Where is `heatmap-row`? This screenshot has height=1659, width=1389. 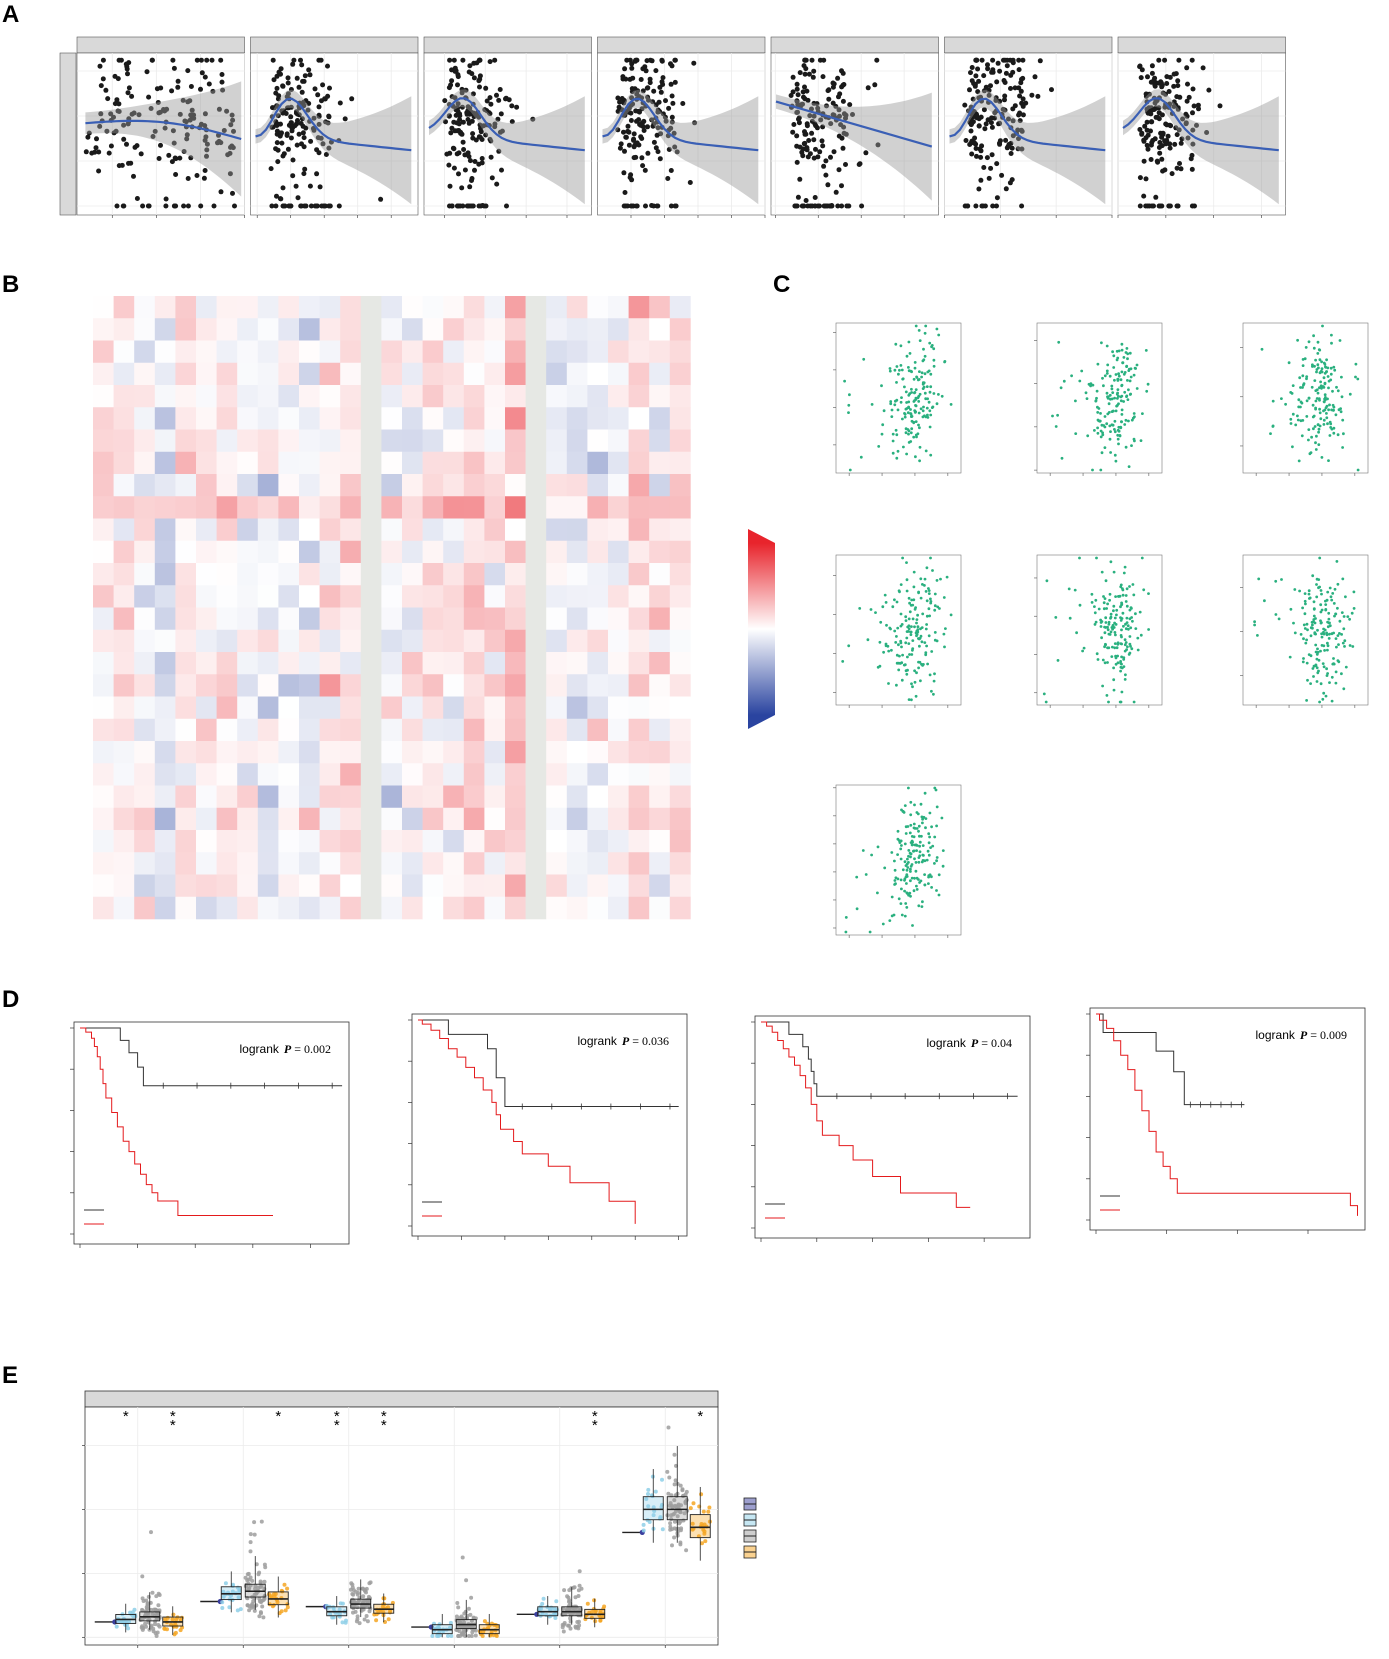
heatmap-row is located at coordinates (392, 463).